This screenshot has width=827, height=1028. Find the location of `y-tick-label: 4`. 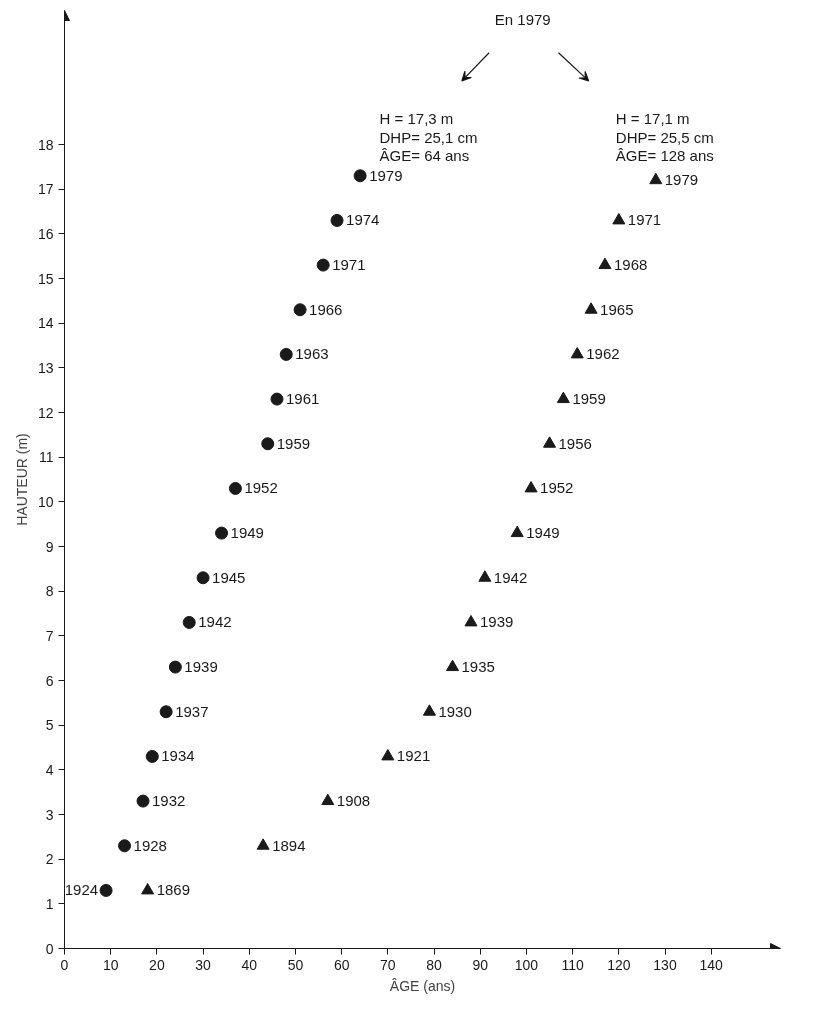

y-tick-label: 4 is located at coordinates (49, 769).